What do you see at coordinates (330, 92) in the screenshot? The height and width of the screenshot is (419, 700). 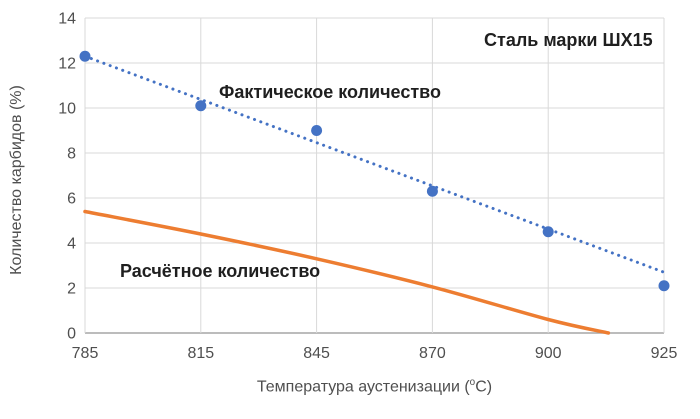 I see `annotation-actual-quantity: Фактическое количество` at bounding box center [330, 92].